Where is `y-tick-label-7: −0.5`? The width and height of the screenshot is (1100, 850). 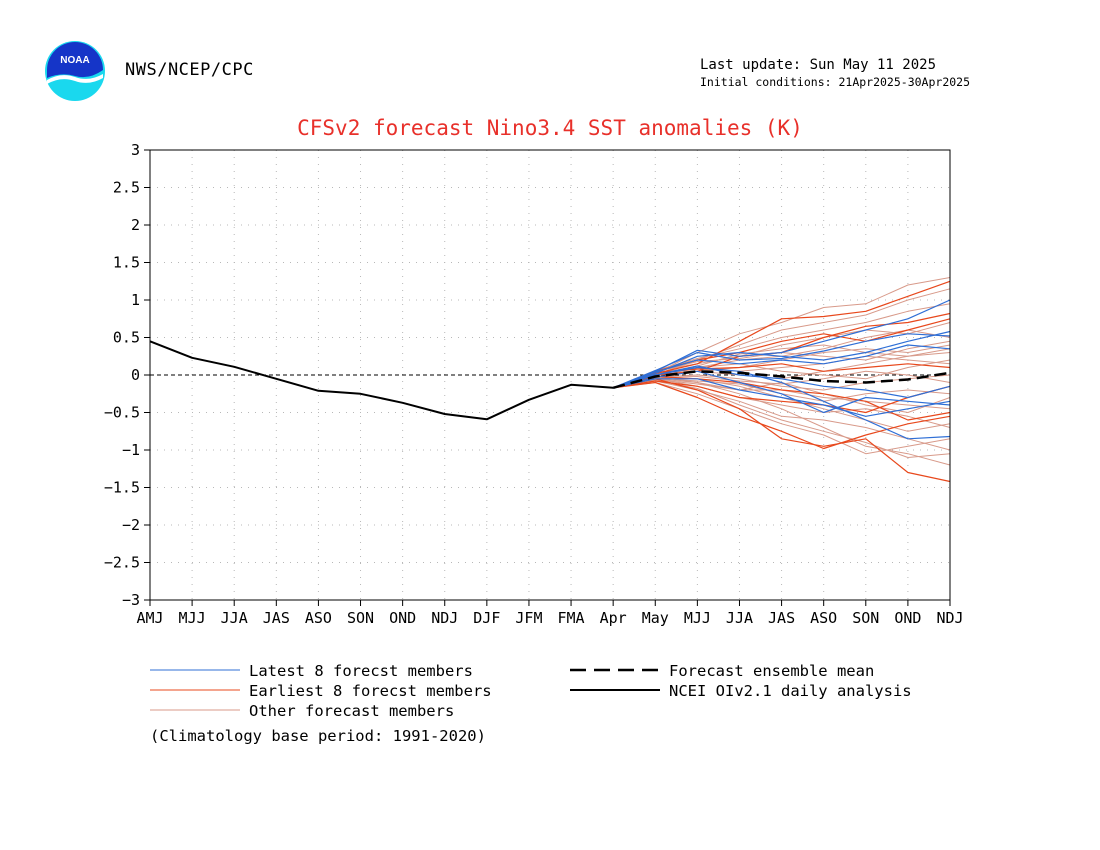
y-tick-label-7: −0.5 is located at coordinates (122, 413).